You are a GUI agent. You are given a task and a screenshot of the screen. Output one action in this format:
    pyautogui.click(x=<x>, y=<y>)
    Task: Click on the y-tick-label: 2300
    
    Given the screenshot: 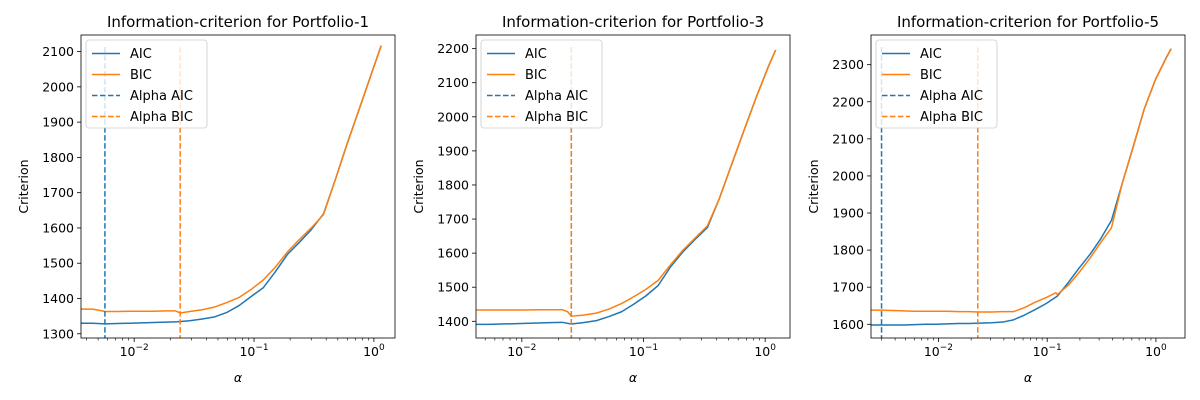 What is the action you would take?
    pyautogui.click(x=848, y=64)
    